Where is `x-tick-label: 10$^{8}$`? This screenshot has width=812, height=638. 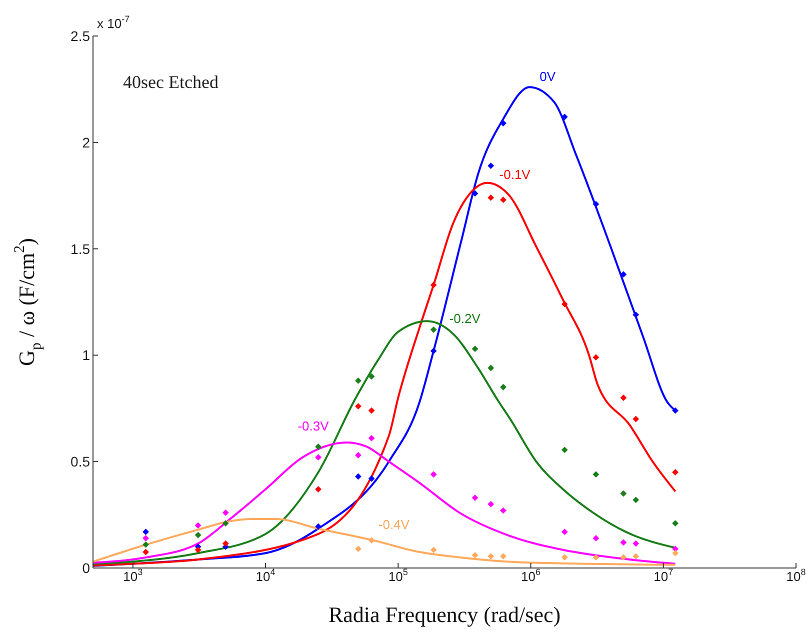
x-tick-label: 10$^{8}$ is located at coordinates (796, 575).